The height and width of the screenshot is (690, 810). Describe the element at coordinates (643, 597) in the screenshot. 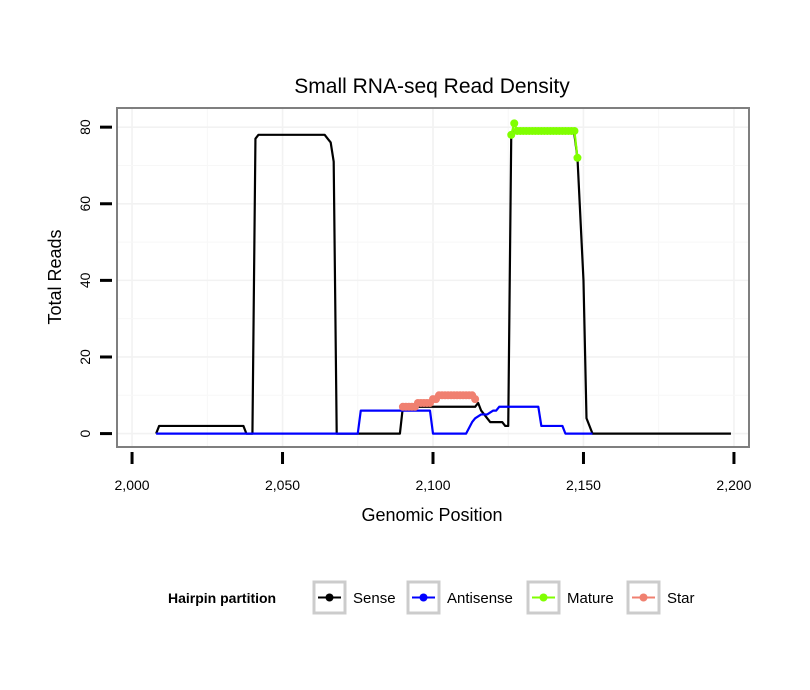

I see `legend-marker-star` at that location.